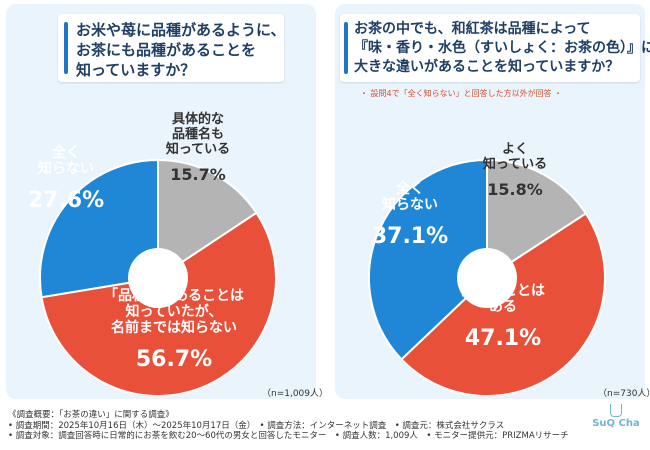  What do you see at coordinates (502, 48) in the screenshot?
I see `right-question-line-2: 『味・香り・水色（すいしょく：お茶の色）』に` at bounding box center [502, 48].